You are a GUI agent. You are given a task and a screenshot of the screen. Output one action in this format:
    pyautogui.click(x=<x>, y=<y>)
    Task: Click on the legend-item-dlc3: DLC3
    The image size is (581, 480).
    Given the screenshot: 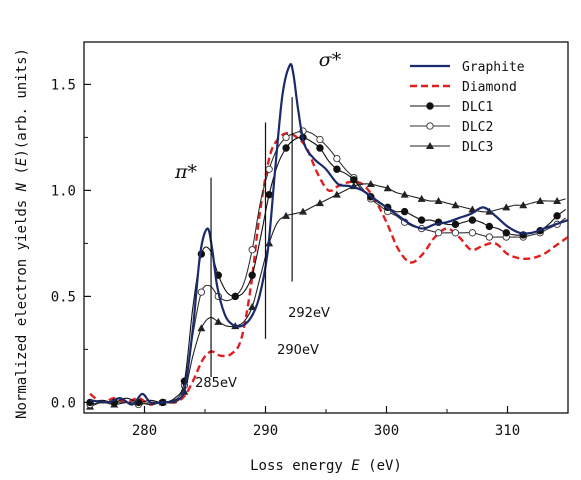 What is the action you would take?
    pyautogui.click(x=451, y=147)
    